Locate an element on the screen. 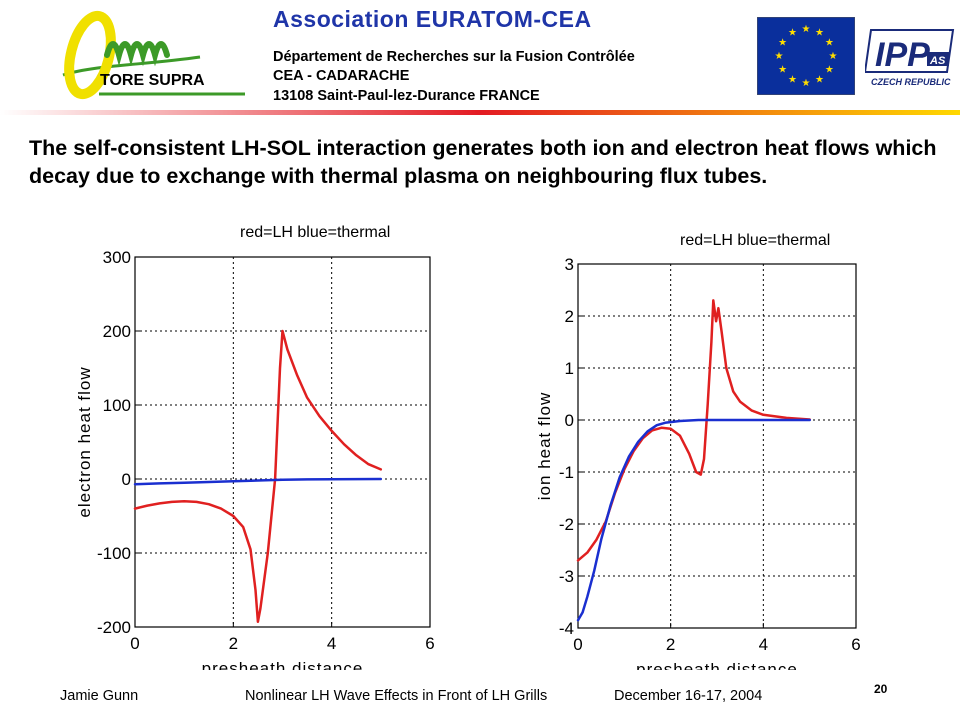 Image resolution: width=960 pixels, height=720 pixels. ipp-country: CZECH REPUBLIC is located at coordinates (911, 82).